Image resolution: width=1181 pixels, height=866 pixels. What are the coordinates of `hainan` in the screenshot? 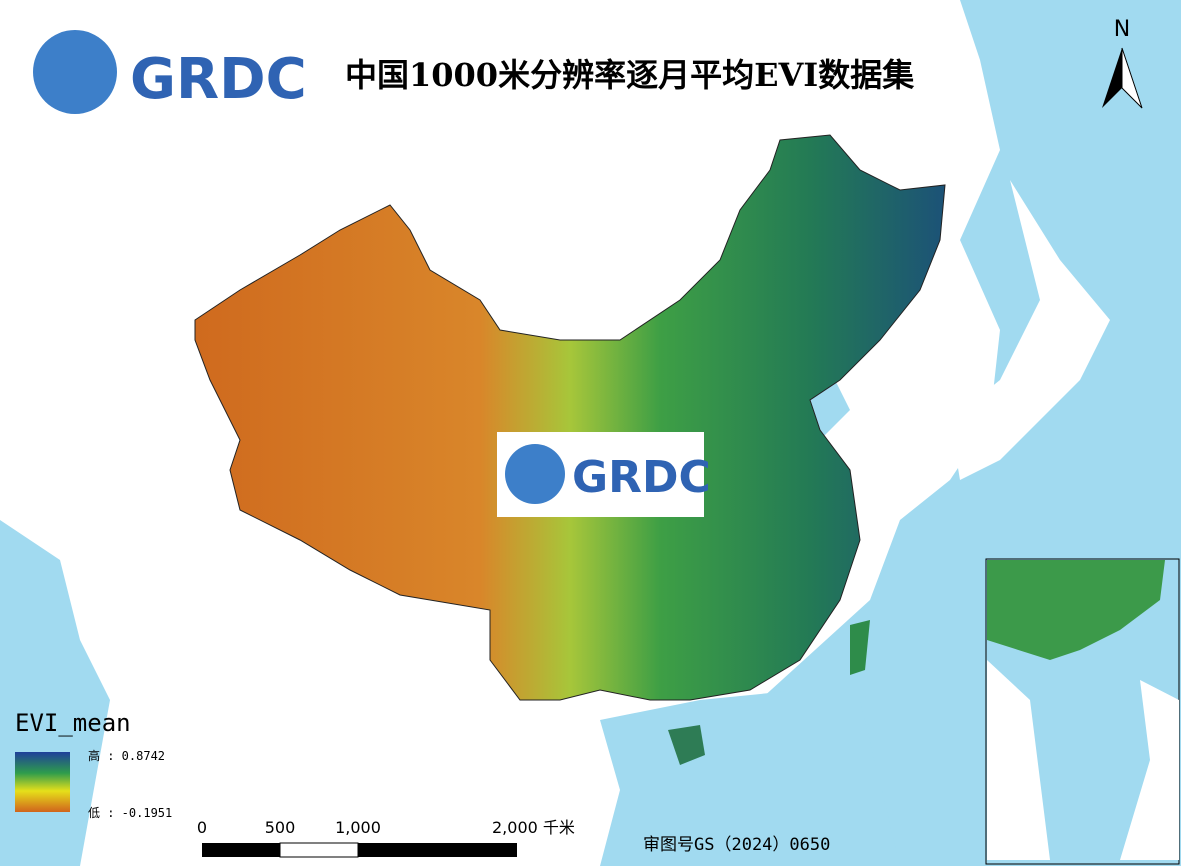 It's located at (686, 745).